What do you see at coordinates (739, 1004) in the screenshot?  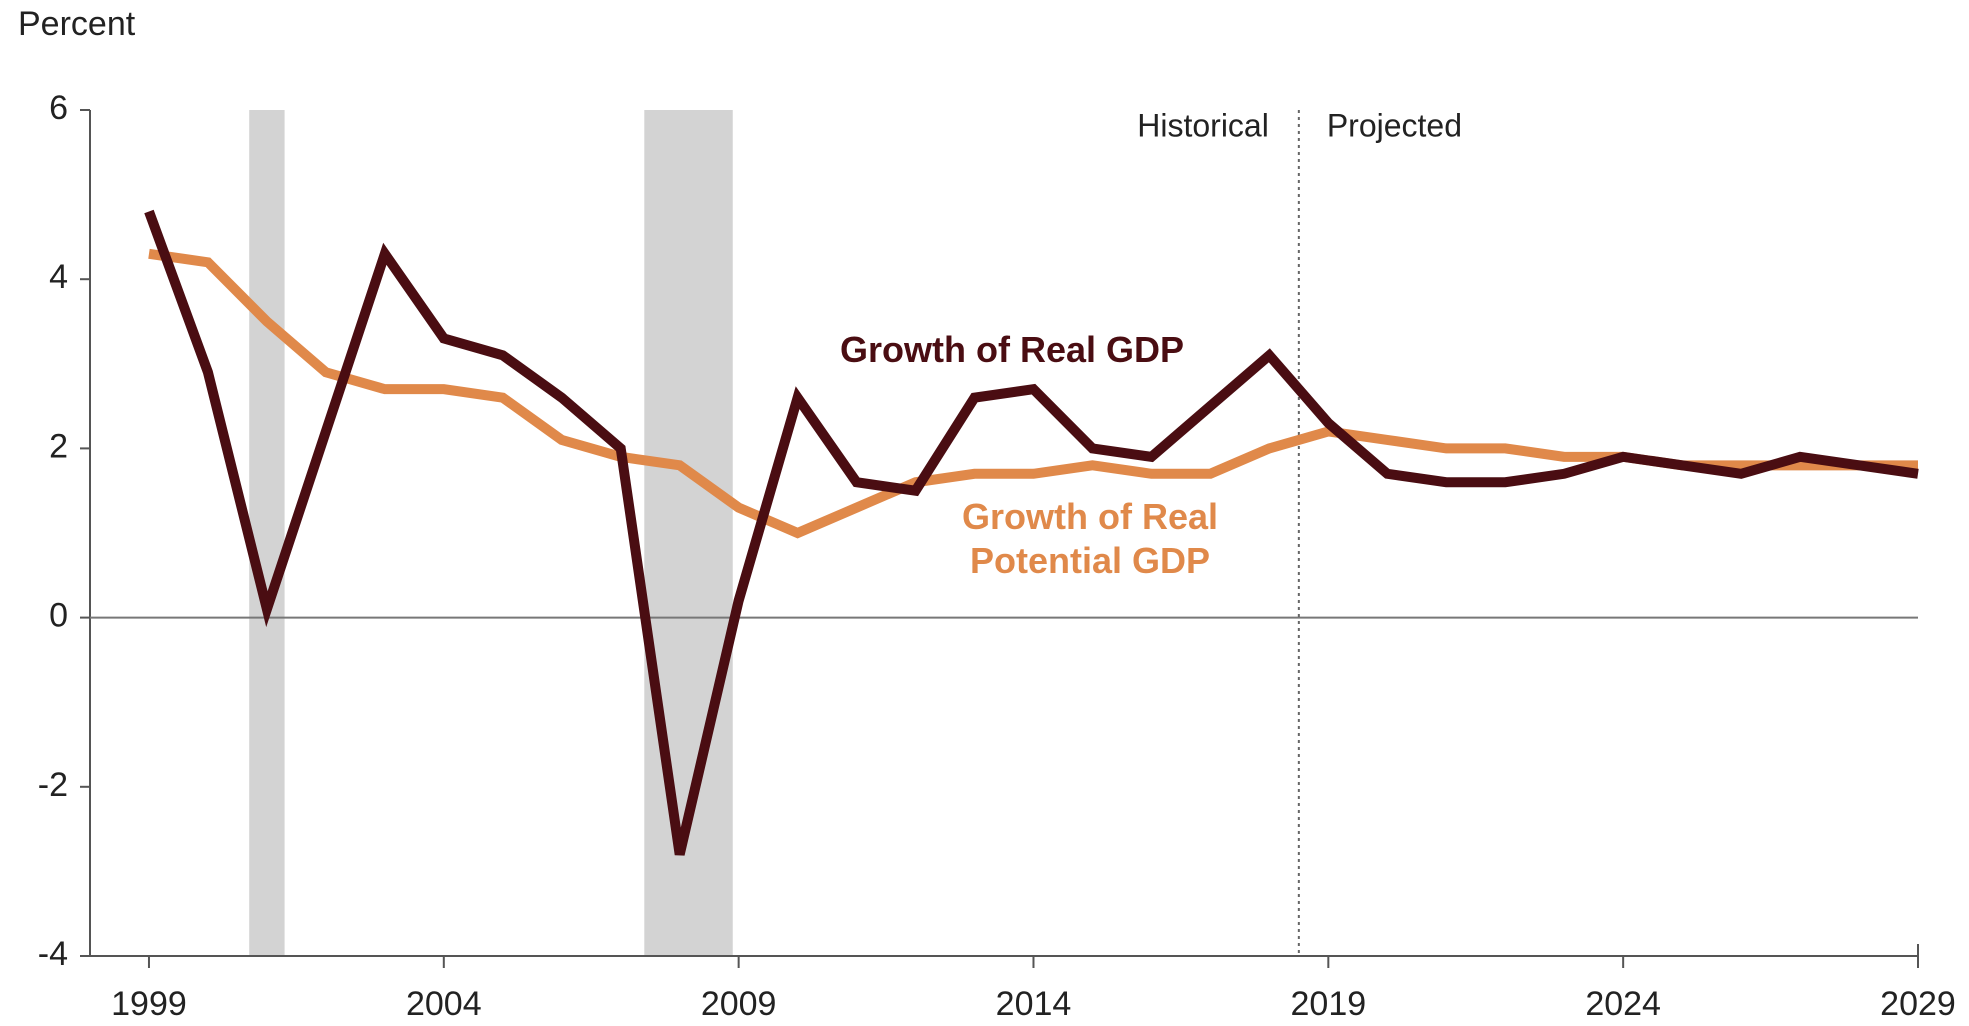 I see `x-tick-label: 2009` at bounding box center [739, 1004].